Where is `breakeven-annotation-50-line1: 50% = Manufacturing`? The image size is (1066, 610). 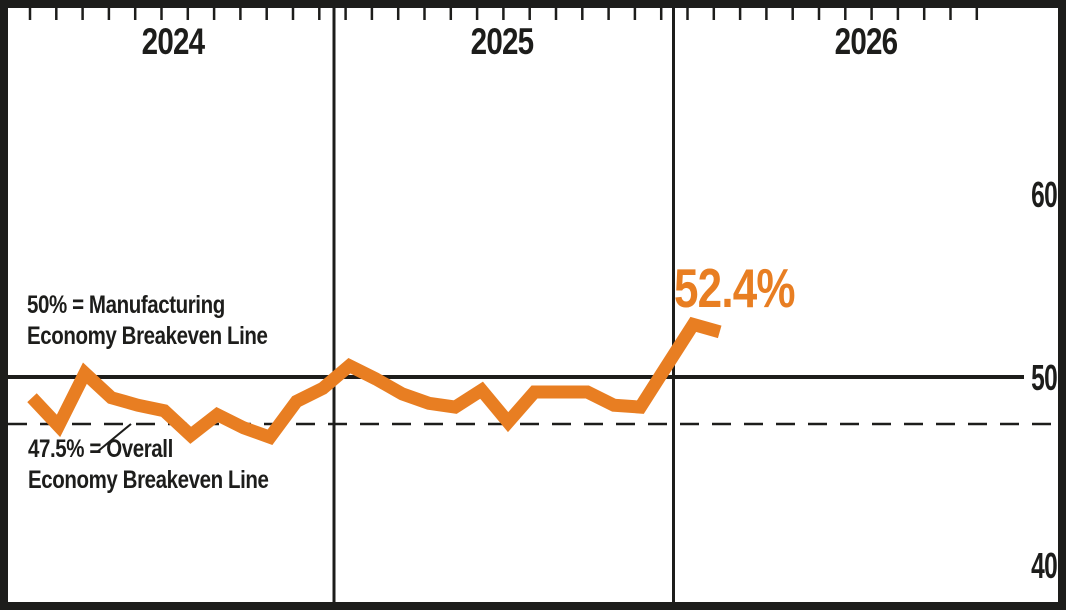
breakeven-annotation-50-line1: 50% = Manufacturing is located at coordinates (126, 305).